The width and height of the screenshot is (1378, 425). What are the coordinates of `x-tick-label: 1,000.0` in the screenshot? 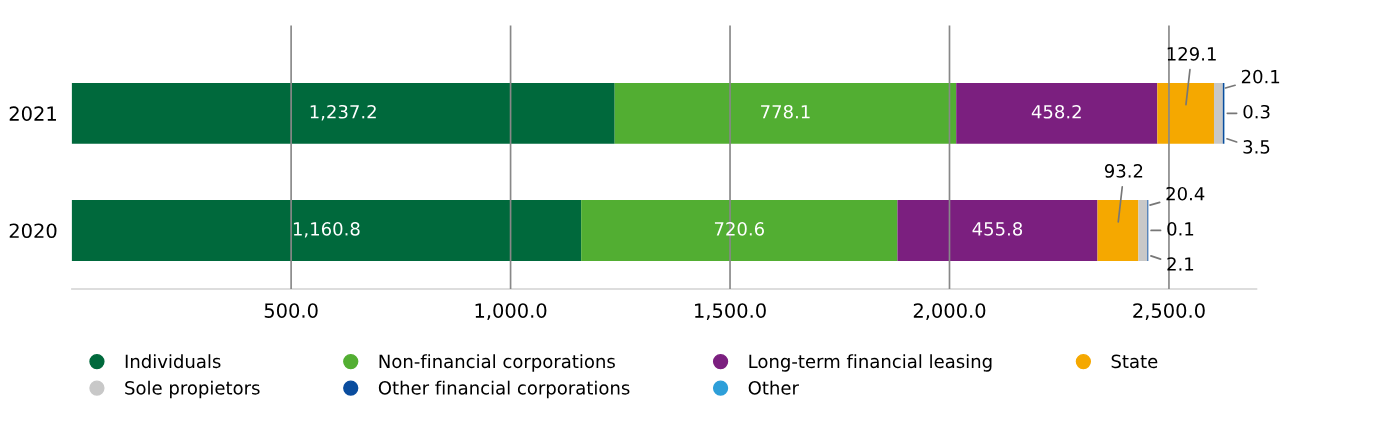 It's located at (511, 311).